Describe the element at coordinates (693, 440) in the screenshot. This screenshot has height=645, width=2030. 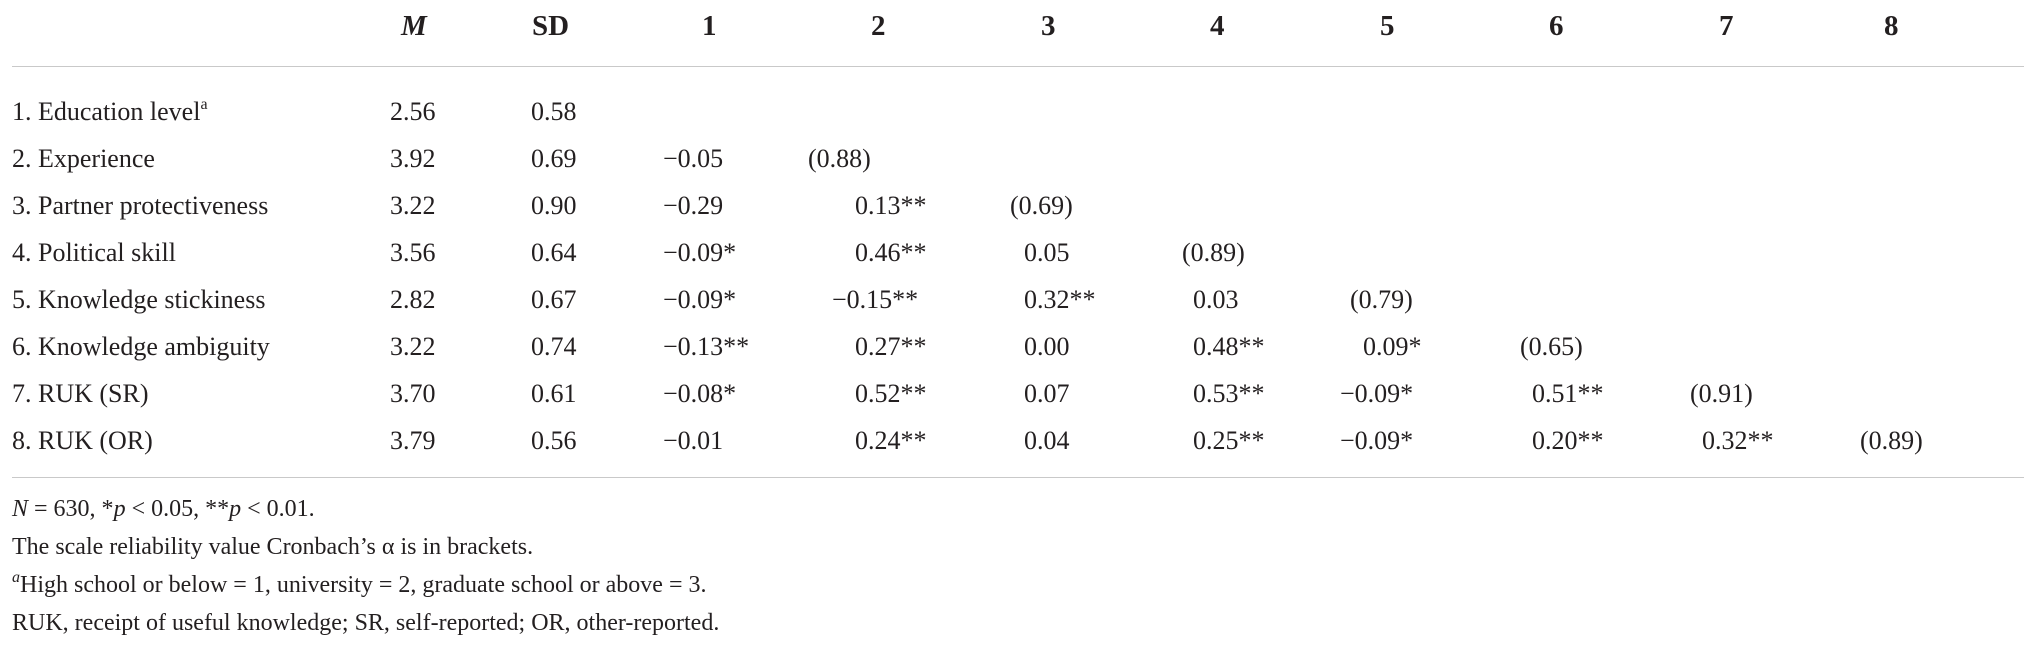
I see `correlation-cell: −0.01` at that location.